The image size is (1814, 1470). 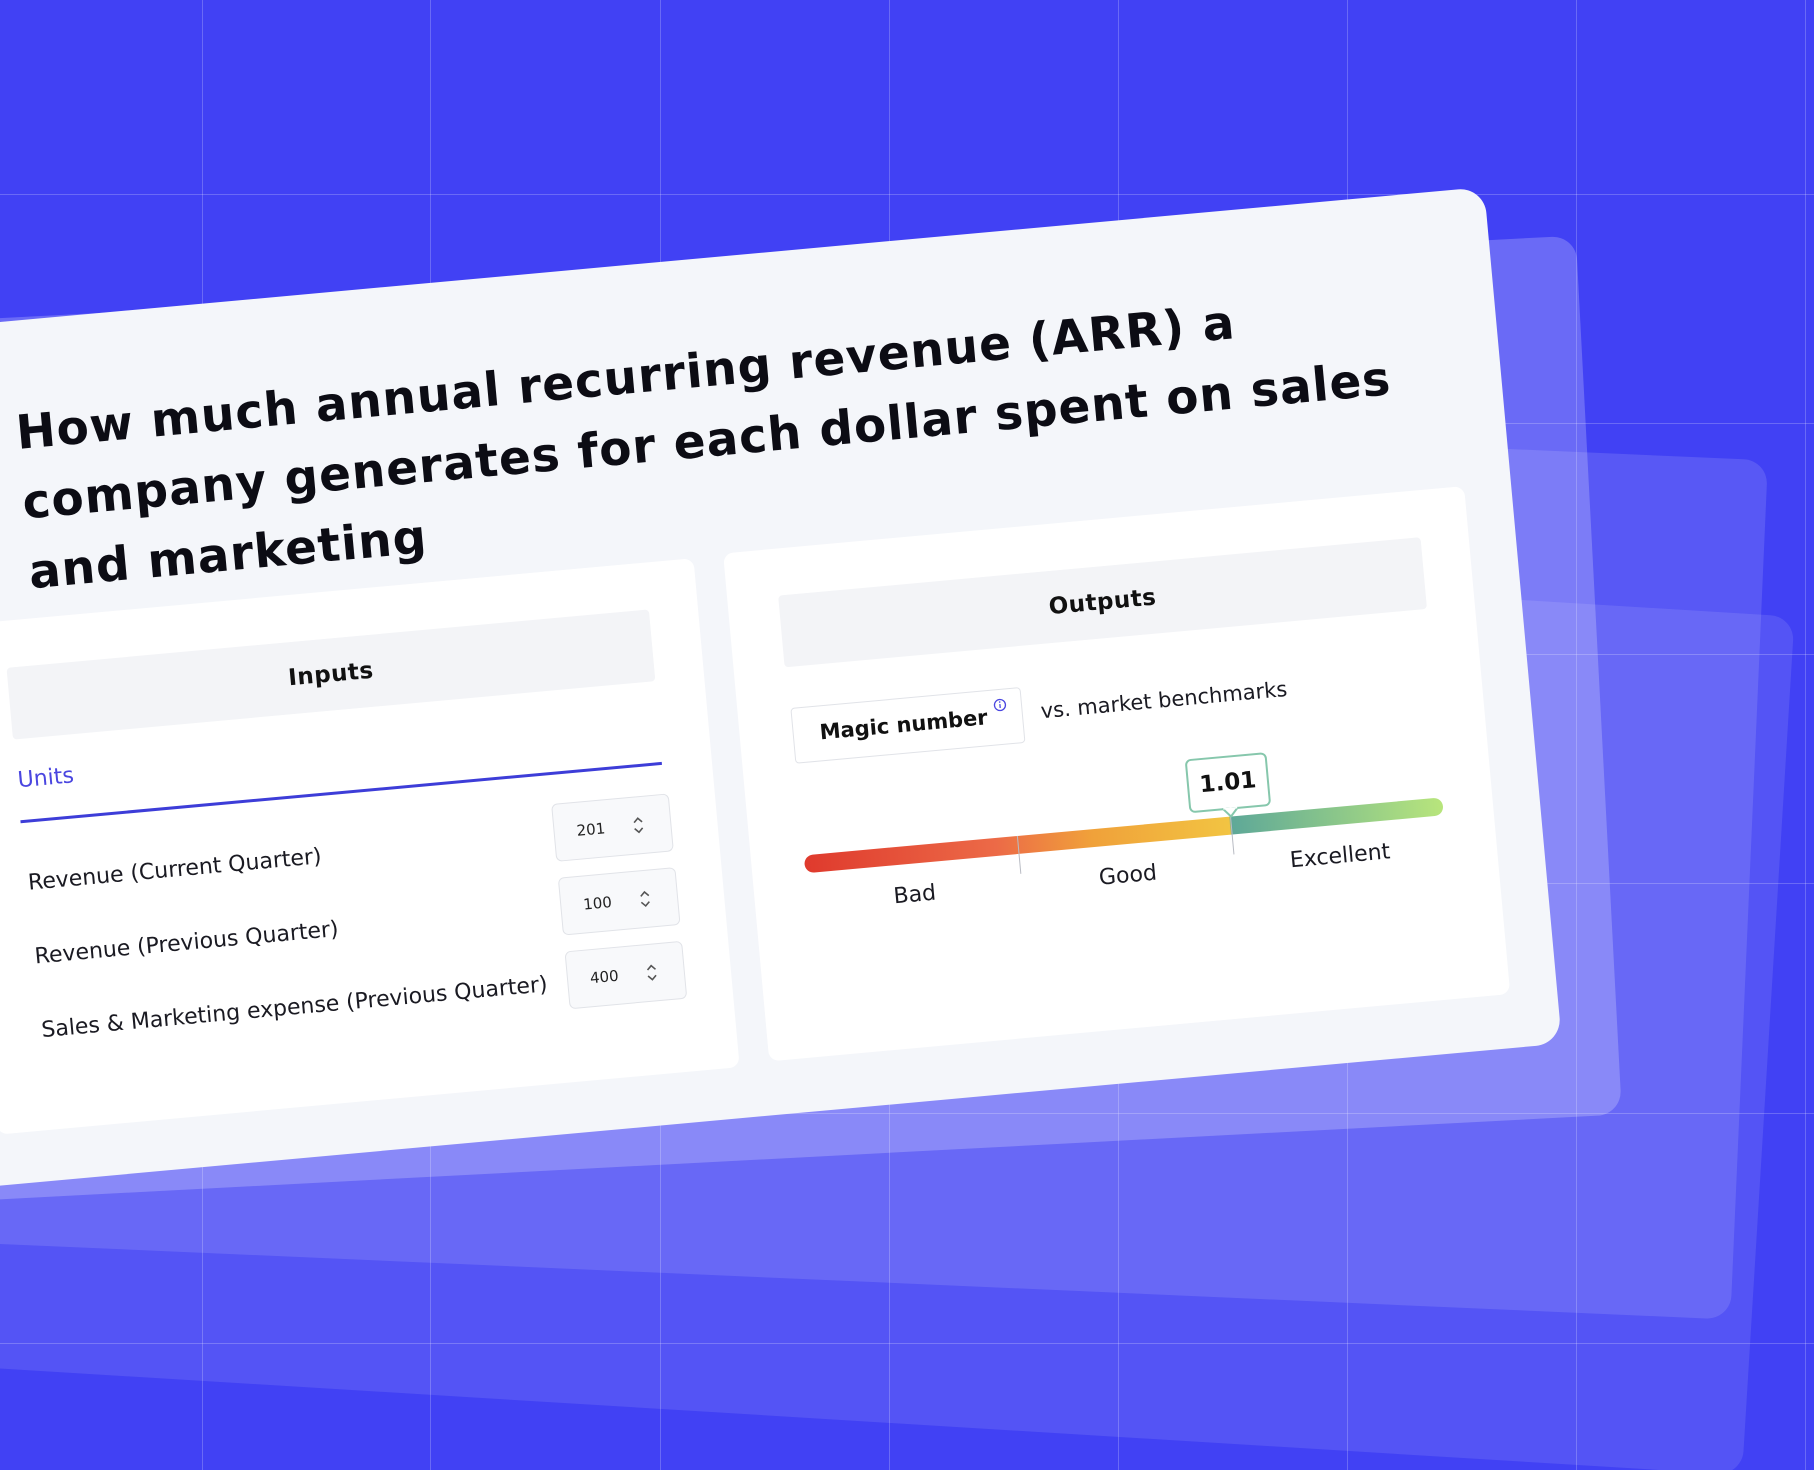 I want to click on scale-label: Bad, so click(x=915, y=895).